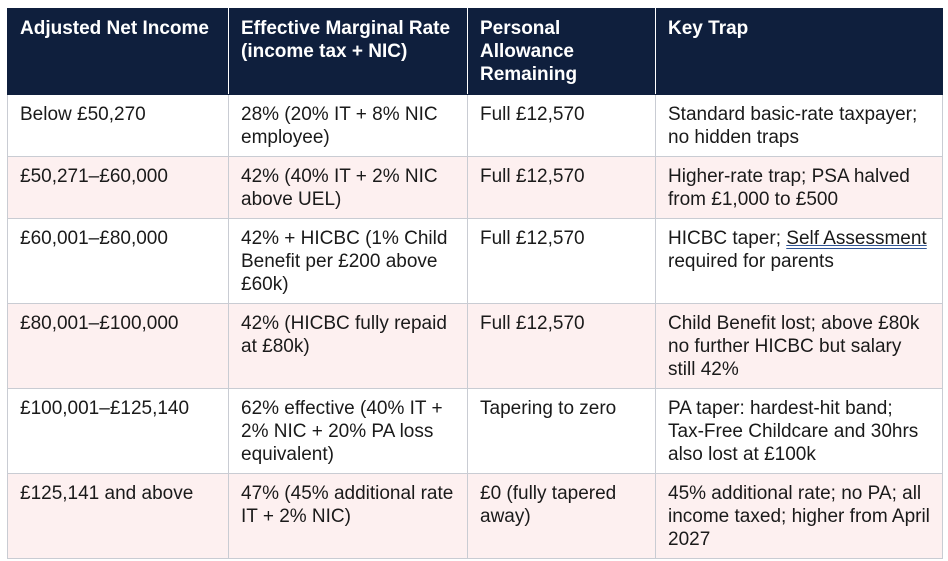 This screenshot has width=948, height=561. Describe the element at coordinates (118, 261) in the screenshot. I see `income-cell: £60,001–£80,000` at that location.